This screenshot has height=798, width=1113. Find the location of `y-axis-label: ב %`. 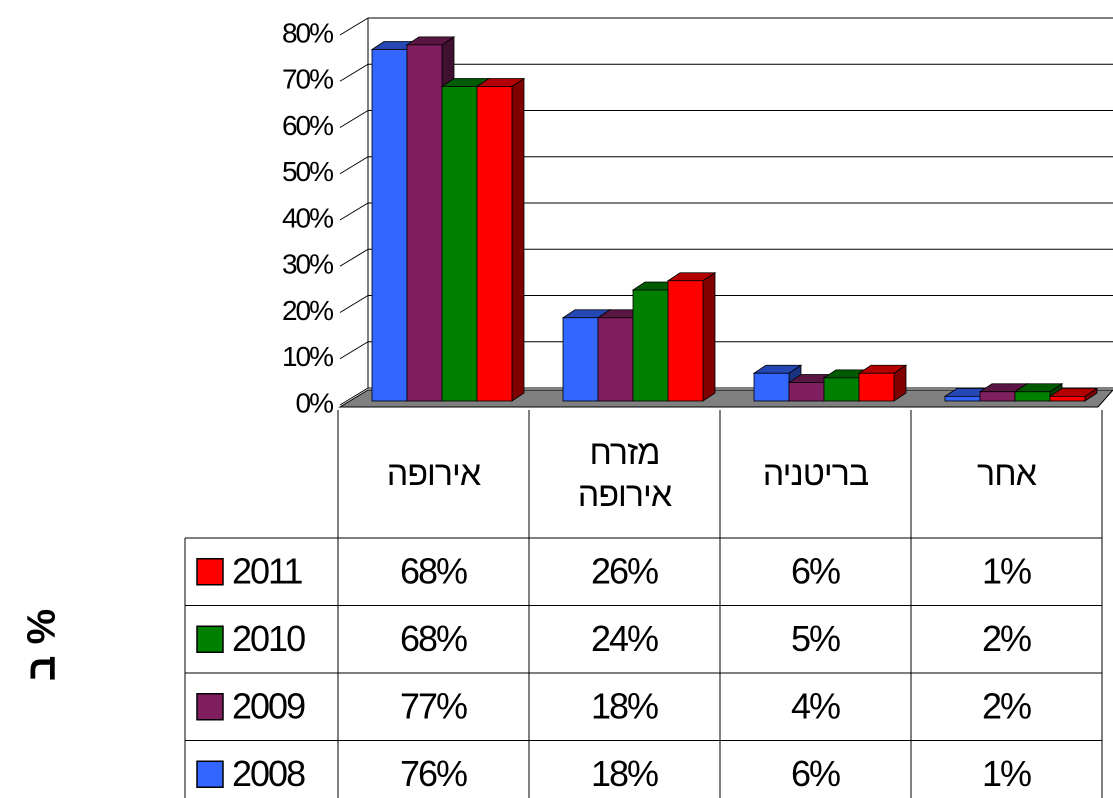

y-axis-label: ב % is located at coordinates (42, 645).